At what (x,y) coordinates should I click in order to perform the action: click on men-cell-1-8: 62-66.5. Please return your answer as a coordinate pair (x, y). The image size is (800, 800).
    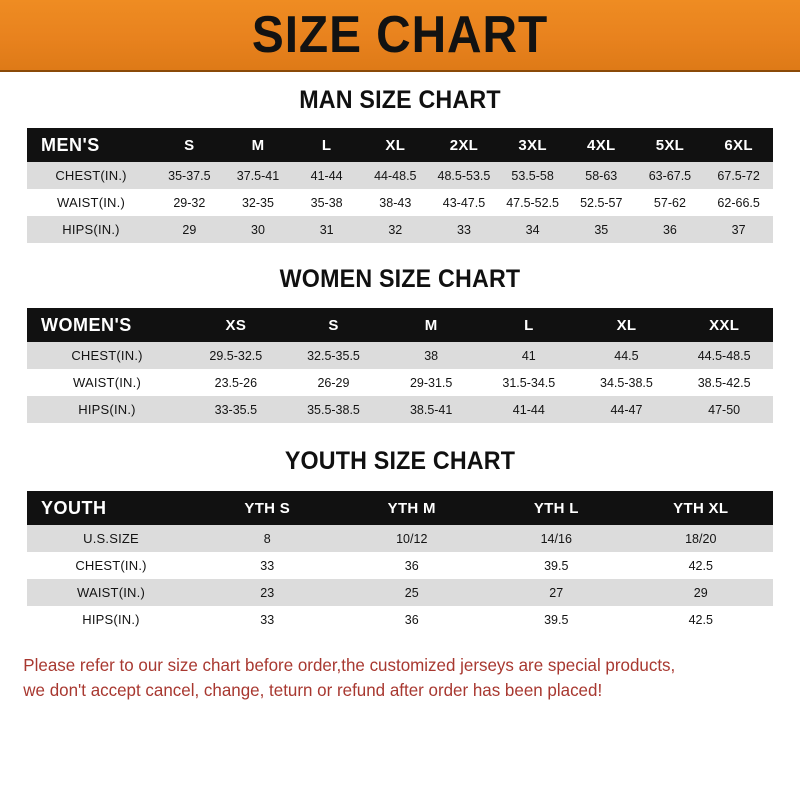
    Looking at the image, I should click on (738, 202).